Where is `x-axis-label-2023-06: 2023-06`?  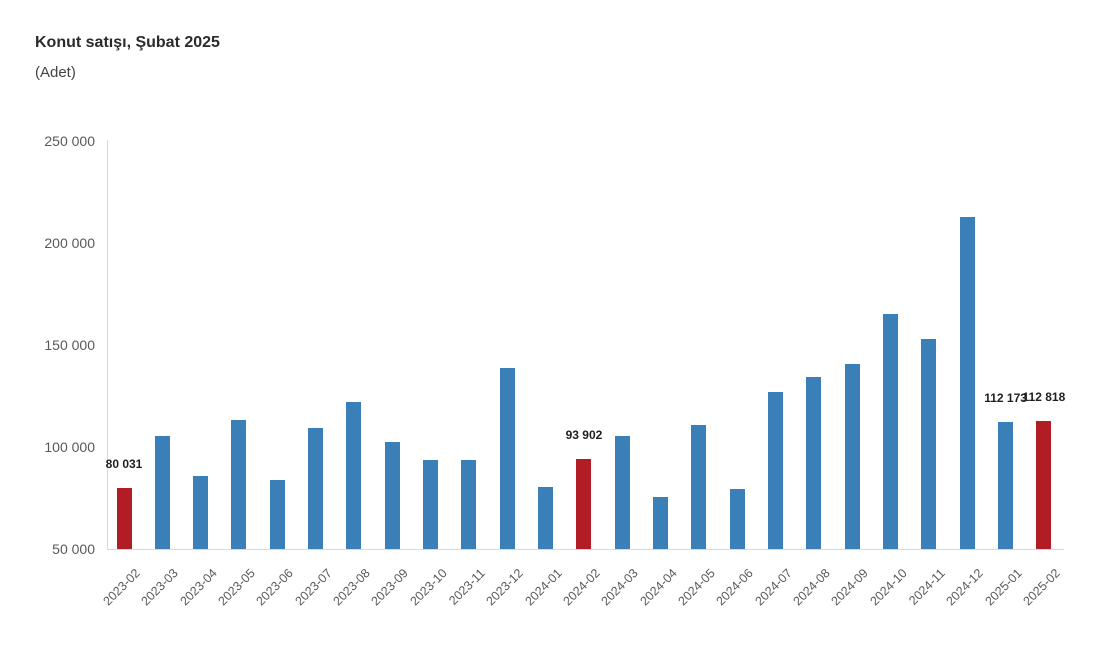 x-axis-label-2023-06: 2023-06 is located at coordinates (275, 587).